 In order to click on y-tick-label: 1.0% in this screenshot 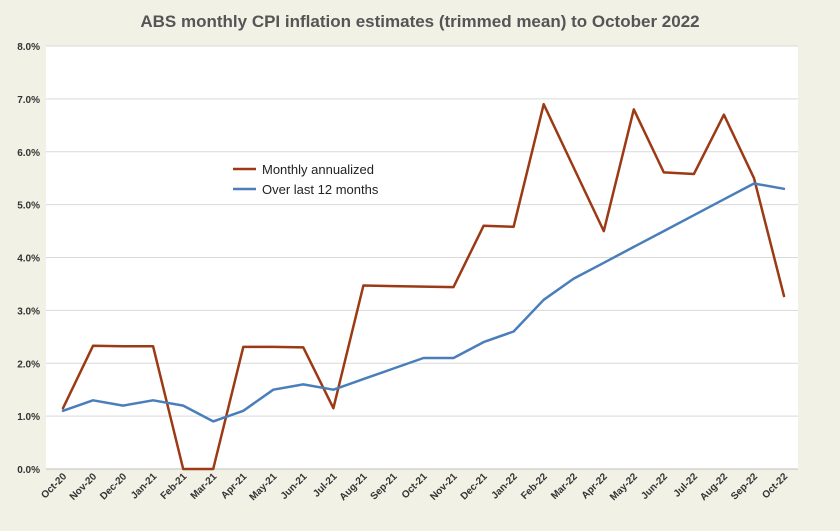, I will do `click(28, 417)`.